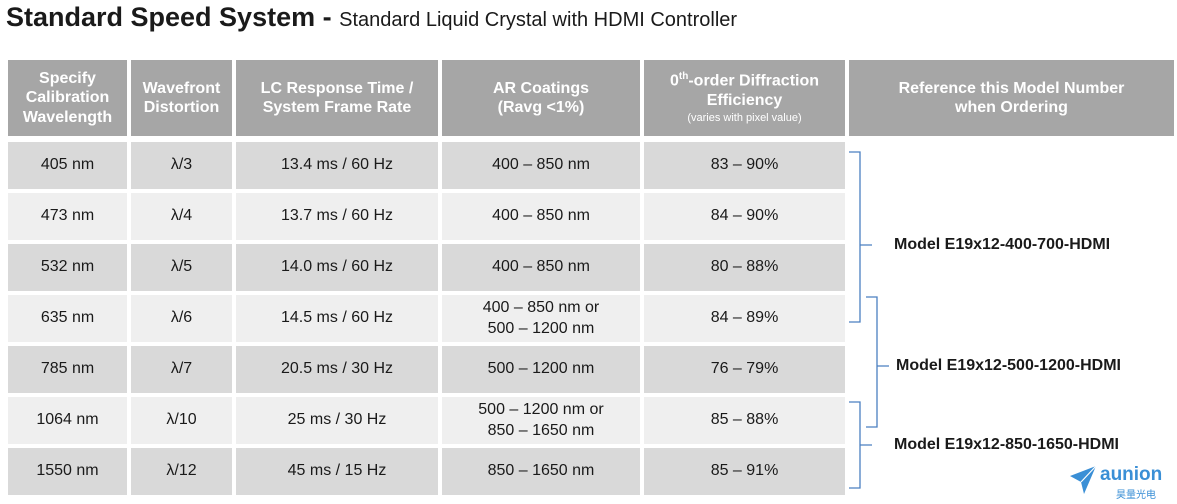 The height and width of the screenshot is (504, 1177). Describe the element at coordinates (541, 409) in the screenshot. I see `cell-line: 500 – 1200 nm or` at that location.